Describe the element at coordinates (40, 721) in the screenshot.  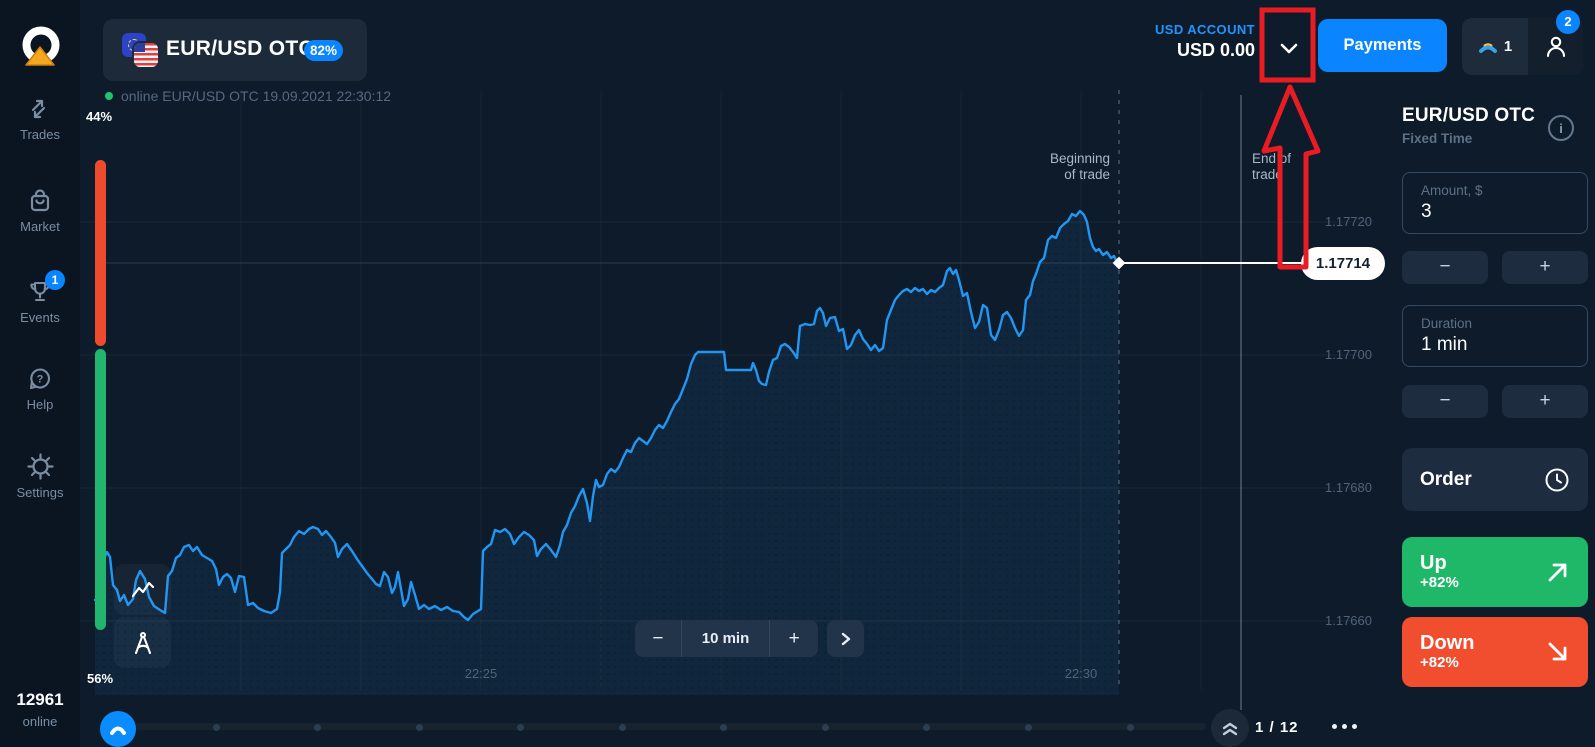
I see `online-count-label: online` at that location.